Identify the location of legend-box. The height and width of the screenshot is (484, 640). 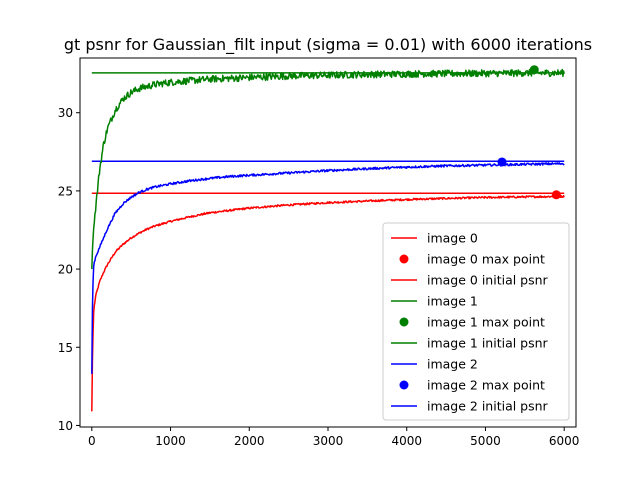
(476, 321).